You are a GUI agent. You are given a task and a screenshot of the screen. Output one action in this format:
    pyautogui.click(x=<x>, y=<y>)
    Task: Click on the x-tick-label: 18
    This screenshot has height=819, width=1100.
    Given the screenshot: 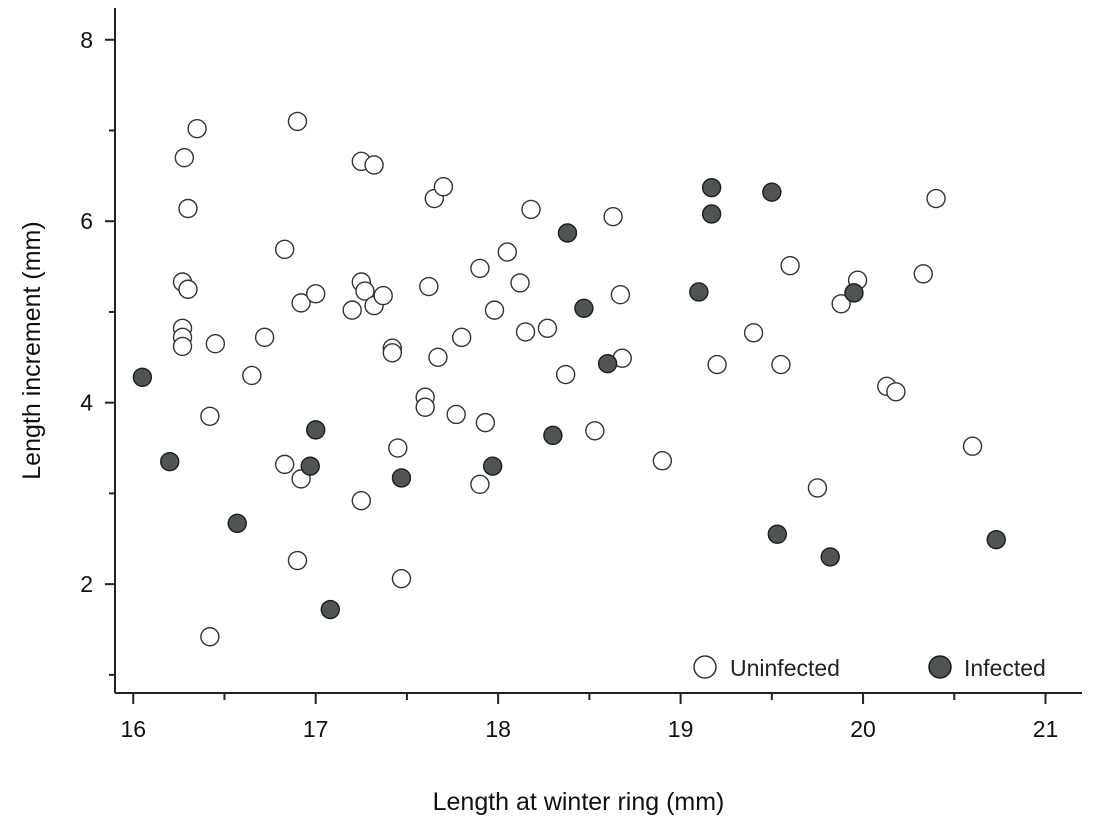 What is the action you would take?
    pyautogui.click(x=498, y=729)
    